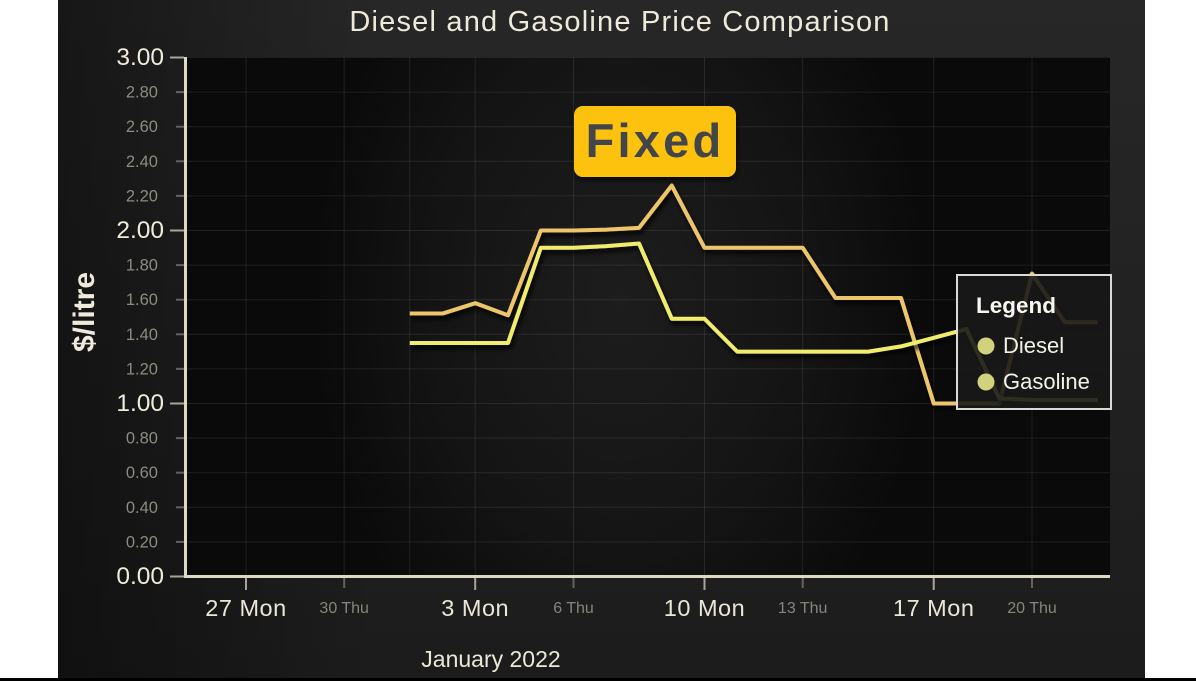 The height and width of the screenshot is (683, 1196). What do you see at coordinates (140, 57) in the screenshot?
I see `svg-text: 3.00` at bounding box center [140, 57].